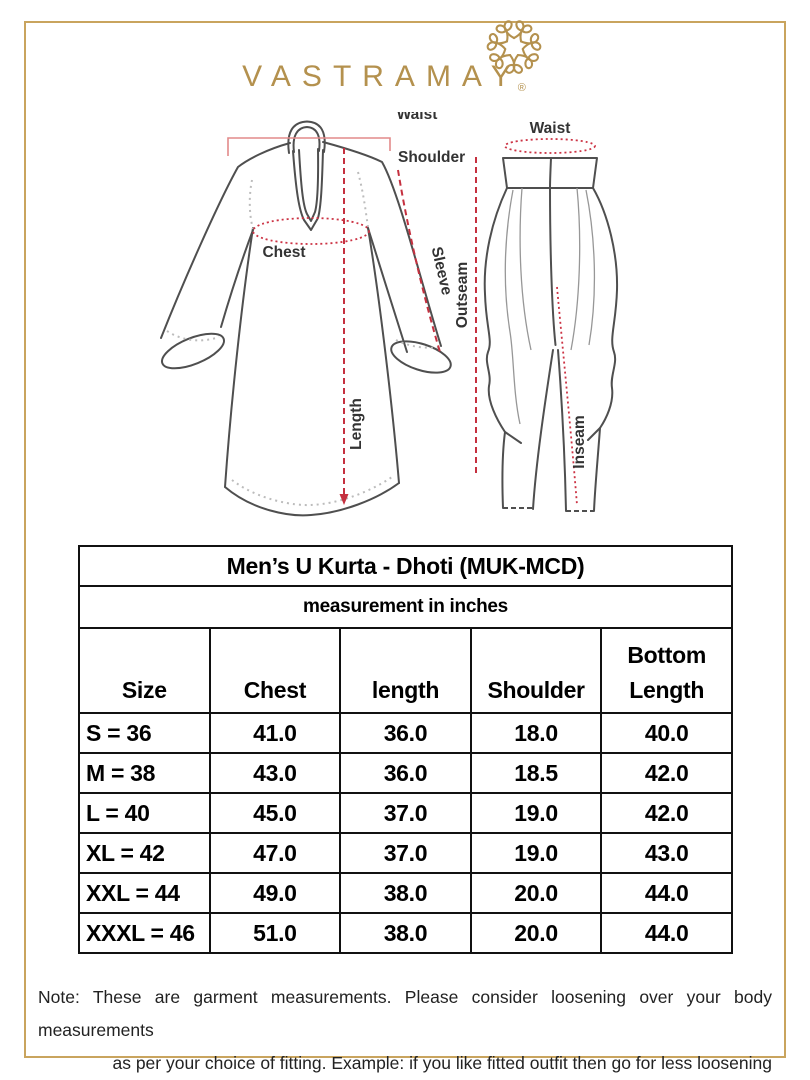 The width and height of the screenshot is (810, 1080). What do you see at coordinates (442, 271) in the screenshot?
I see `kurta-sleeve-label: Sleeve` at bounding box center [442, 271].